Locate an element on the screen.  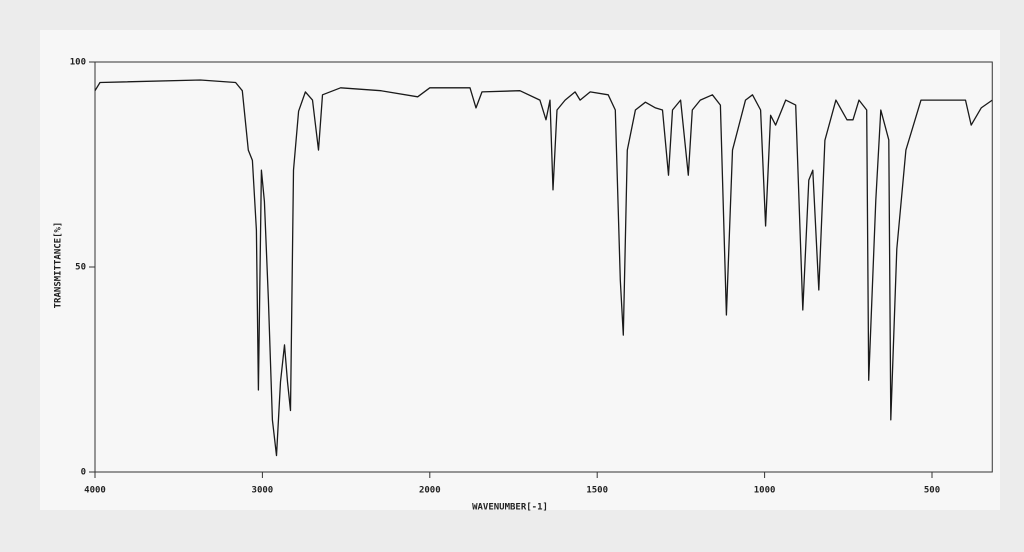
x-tick-label: 2000 is located at coordinates (430, 491).